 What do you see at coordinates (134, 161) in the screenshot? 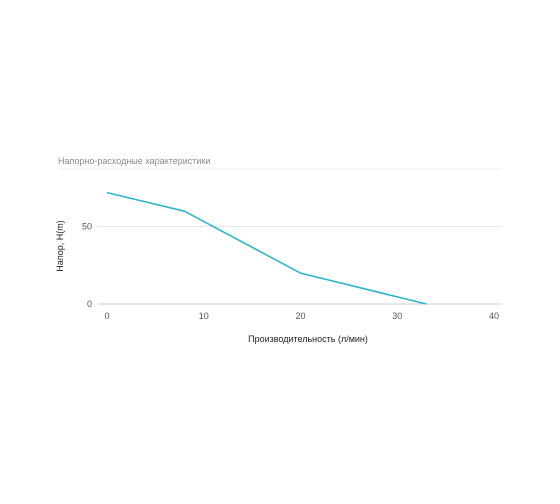
I see `chart-title: Напорно-расходные характеристики` at bounding box center [134, 161].